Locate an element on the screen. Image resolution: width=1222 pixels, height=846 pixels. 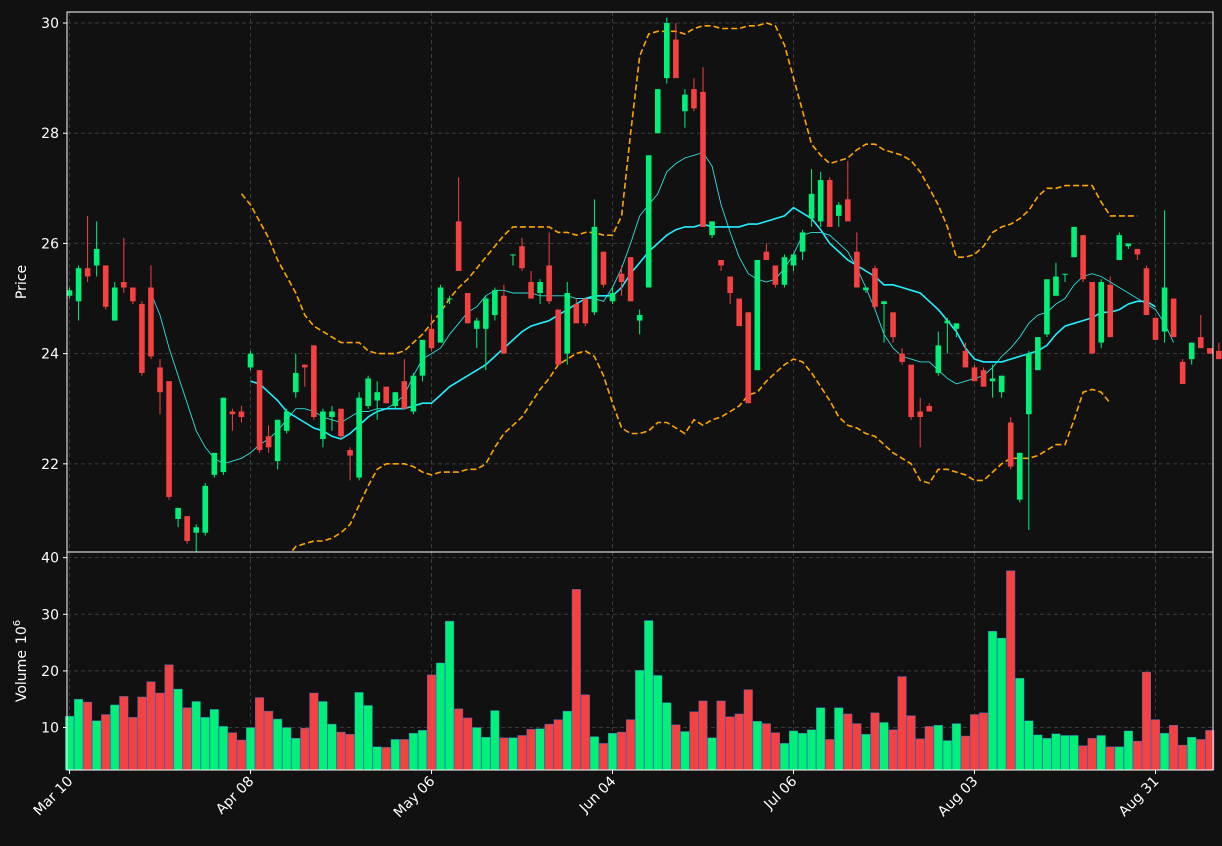
price-tick-label: 28 is located at coordinates (50, 134).